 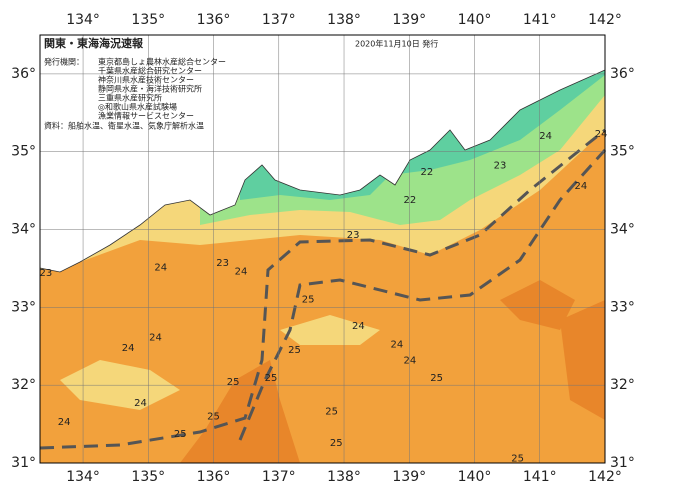 What do you see at coordinates (396, 44) in the screenshot?
I see `issue-date: 2020年11月10日 発行` at bounding box center [396, 44].